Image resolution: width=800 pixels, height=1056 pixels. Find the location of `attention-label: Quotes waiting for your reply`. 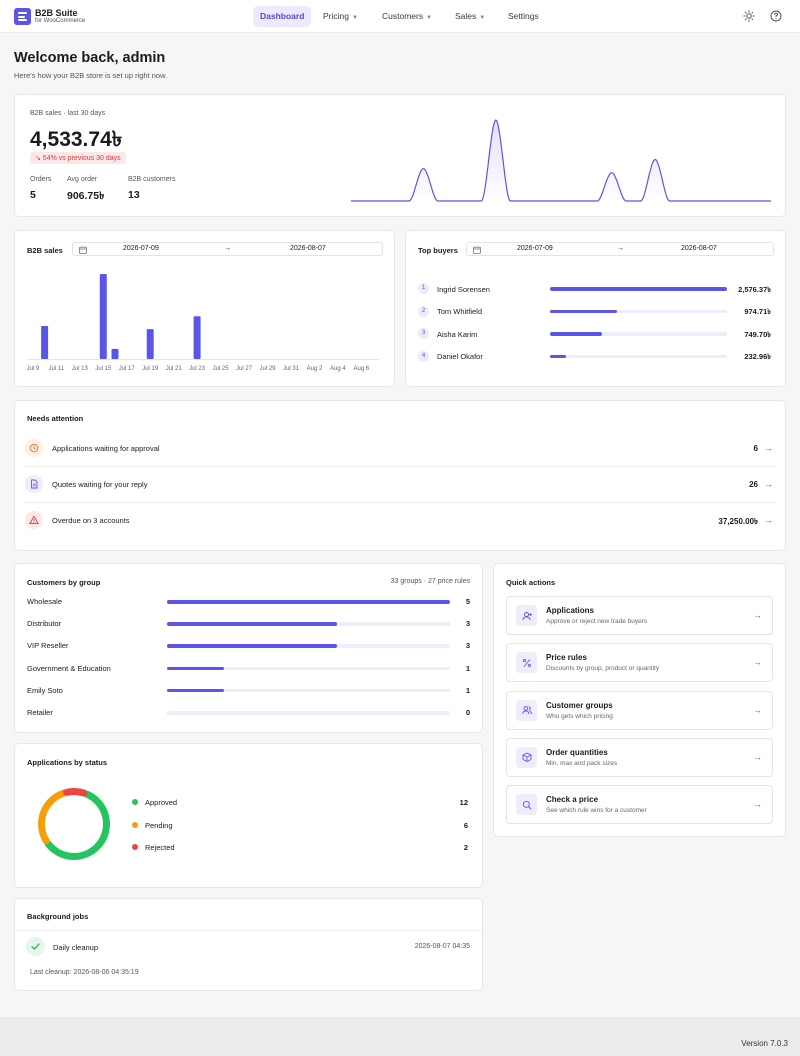

attention-label: Quotes waiting for your reply is located at coordinates (100, 484).